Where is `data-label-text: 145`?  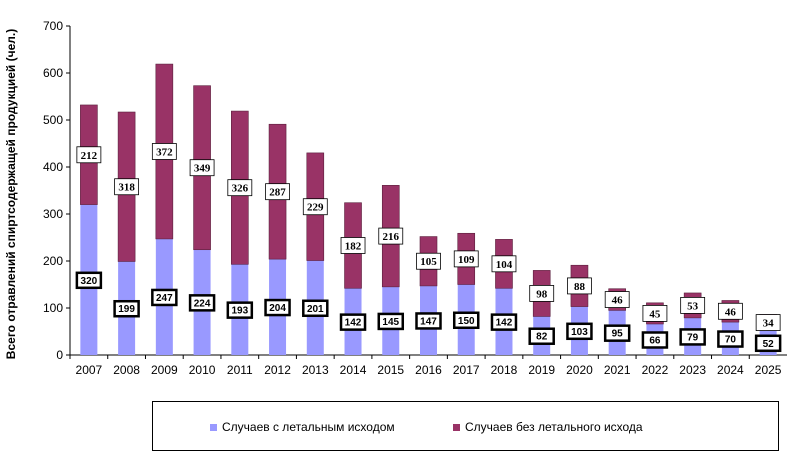
data-label-text: 145 is located at coordinates (390, 322).